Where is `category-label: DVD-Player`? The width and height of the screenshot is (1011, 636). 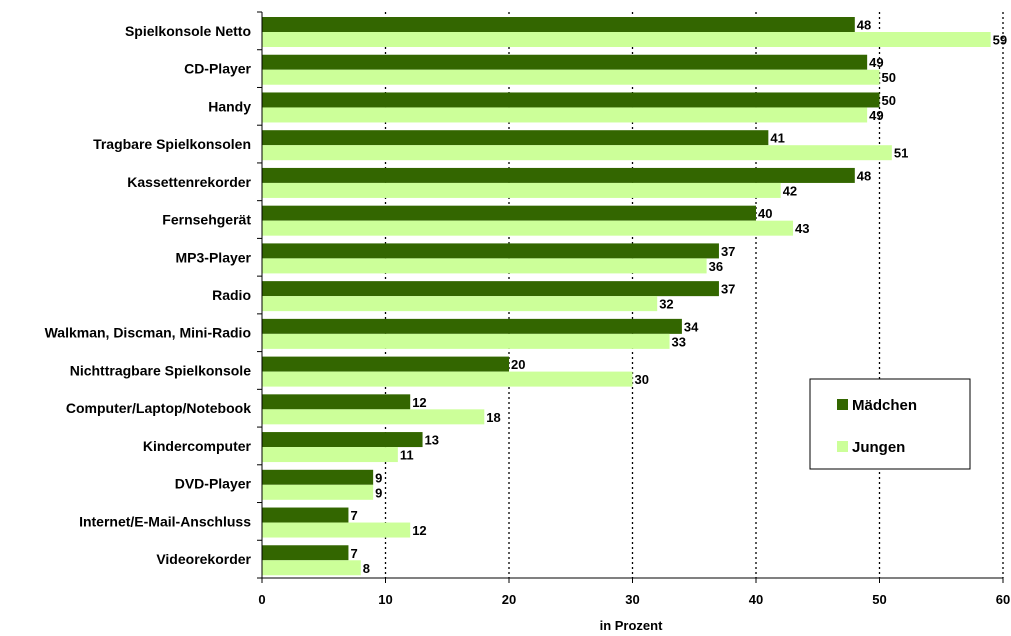 category-label: DVD-Player is located at coordinates (213, 484).